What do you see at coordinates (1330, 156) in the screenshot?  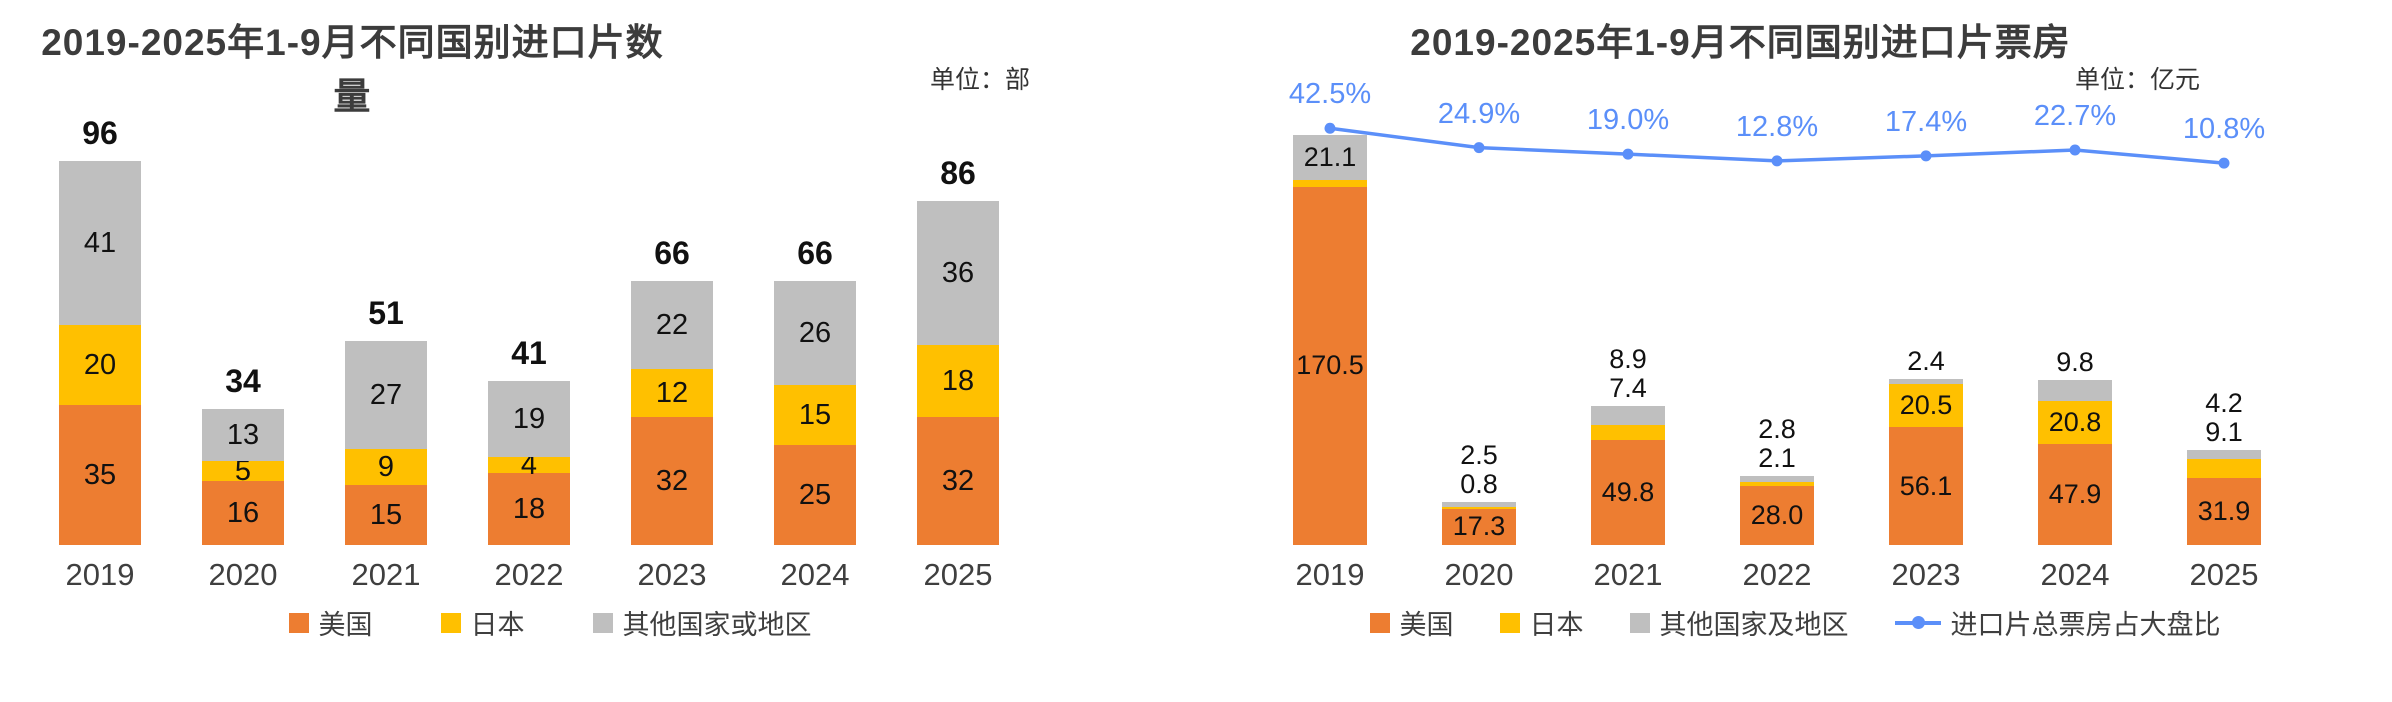 I see `bar-value-label: 21.1` at bounding box center [1330, 156].